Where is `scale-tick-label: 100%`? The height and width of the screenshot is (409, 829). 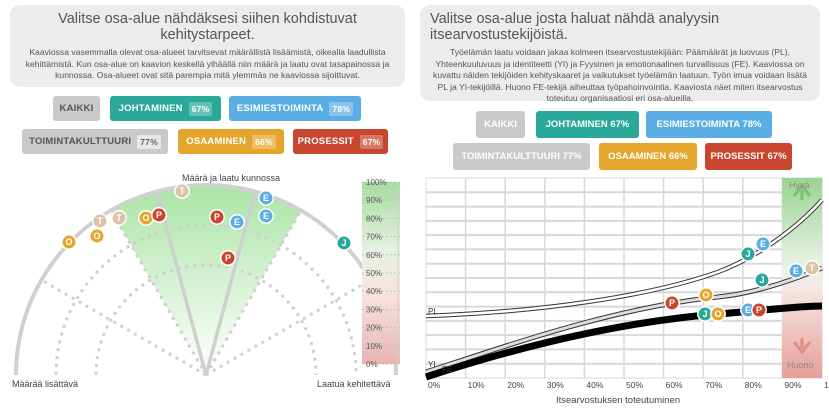 scale-tick-label: 100% is located at coordinates (376, 182).